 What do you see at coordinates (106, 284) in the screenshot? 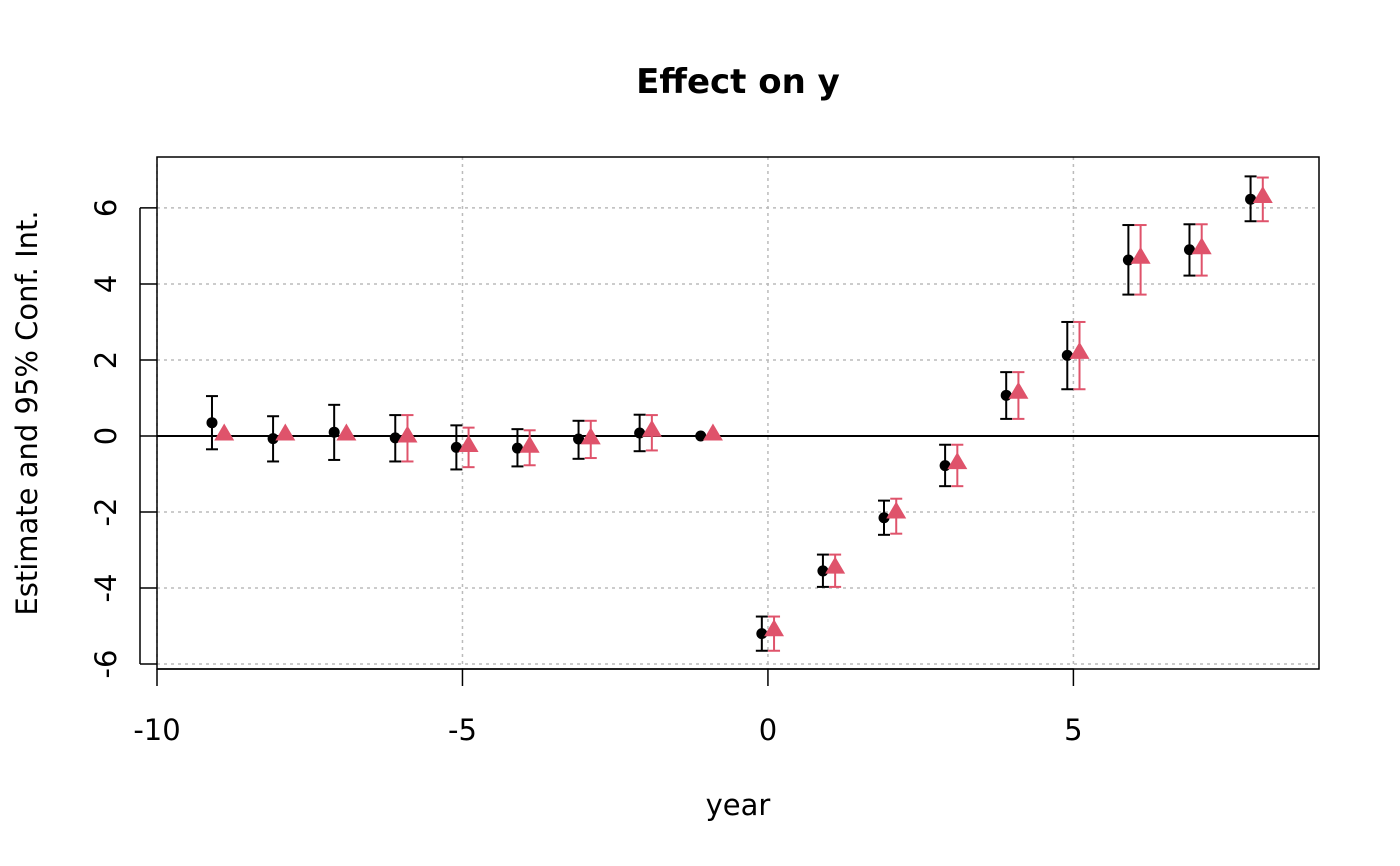
I see `y-tick-label: 4` at bounding box center [106, 284].